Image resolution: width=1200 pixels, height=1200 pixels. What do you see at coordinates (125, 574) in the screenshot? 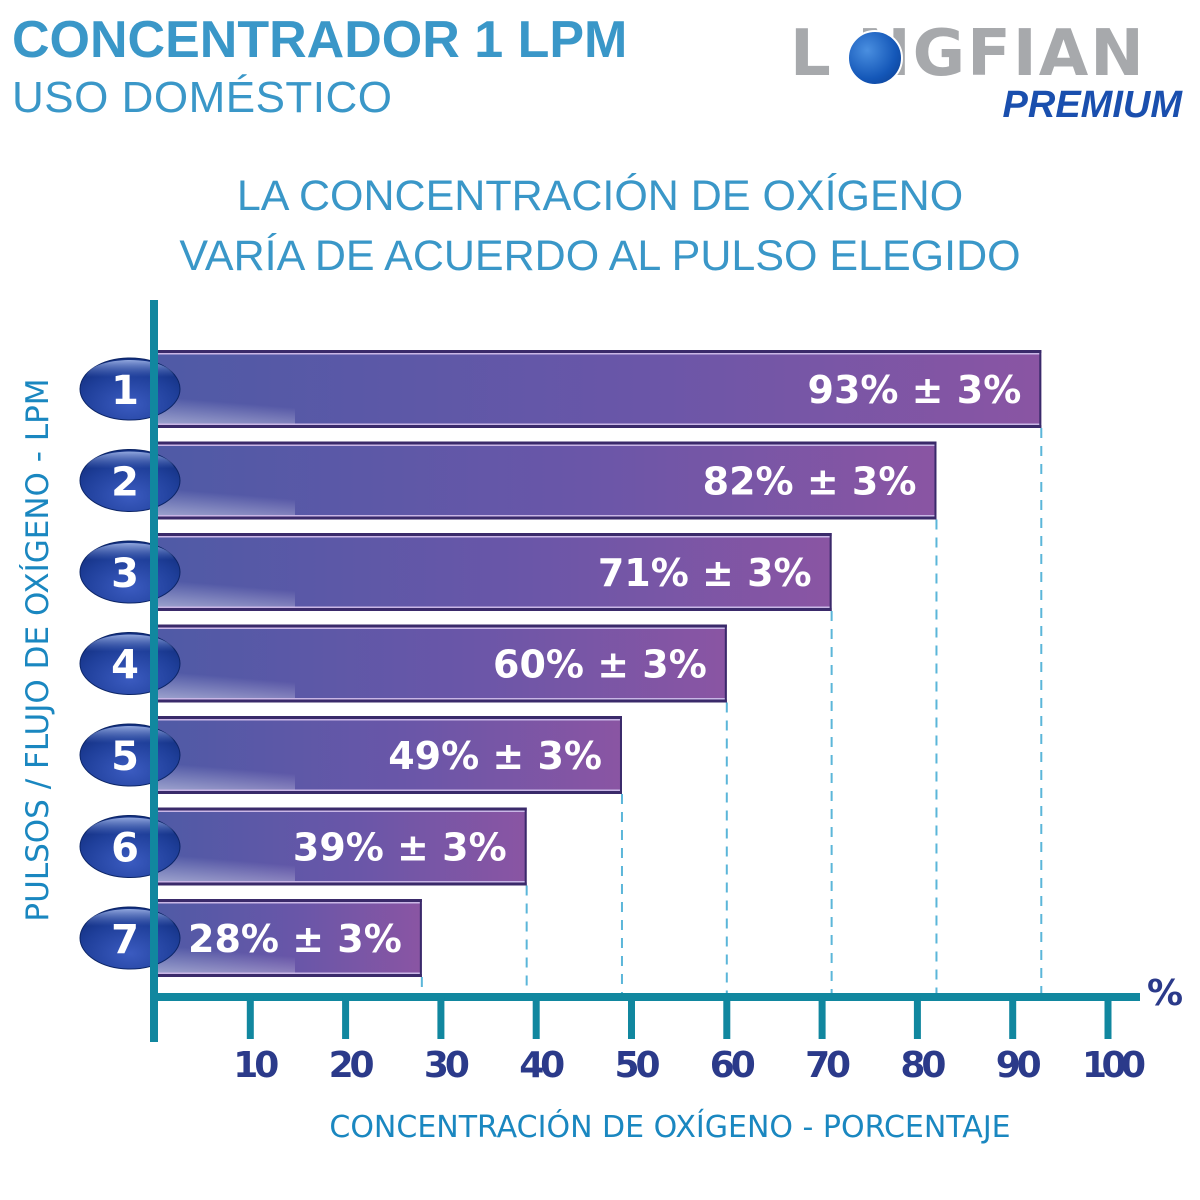
I see `category-label: 3` at bounding box center [125, 574].